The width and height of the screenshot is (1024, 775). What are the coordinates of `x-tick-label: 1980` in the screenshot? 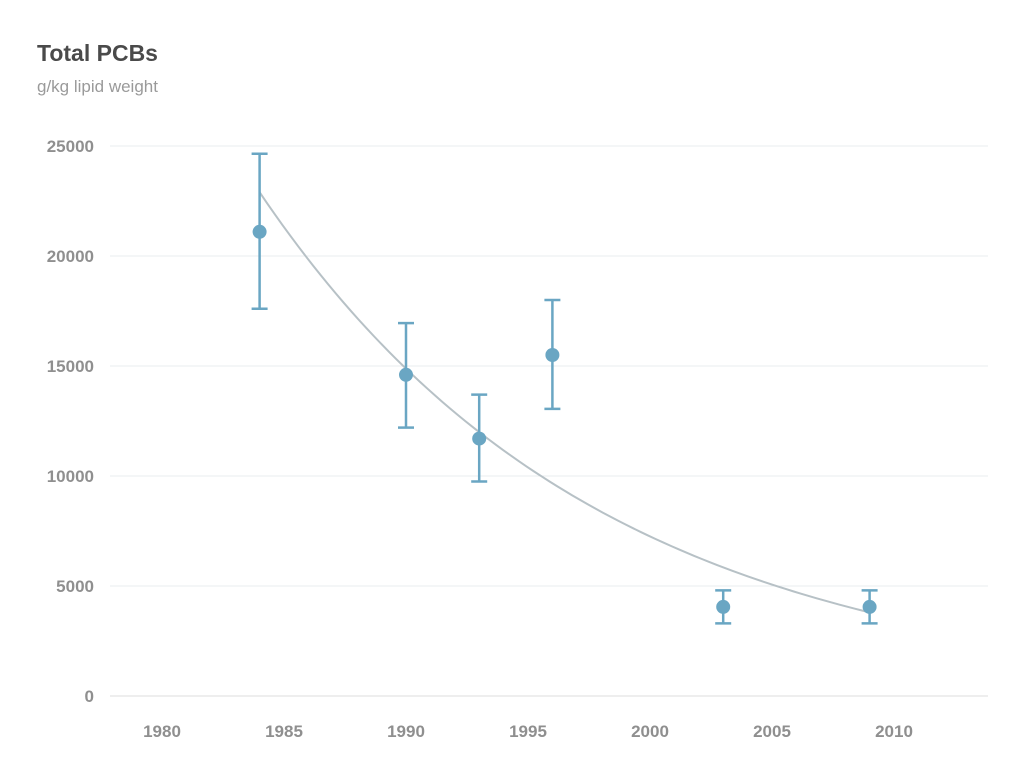 It's located at (162, 731).